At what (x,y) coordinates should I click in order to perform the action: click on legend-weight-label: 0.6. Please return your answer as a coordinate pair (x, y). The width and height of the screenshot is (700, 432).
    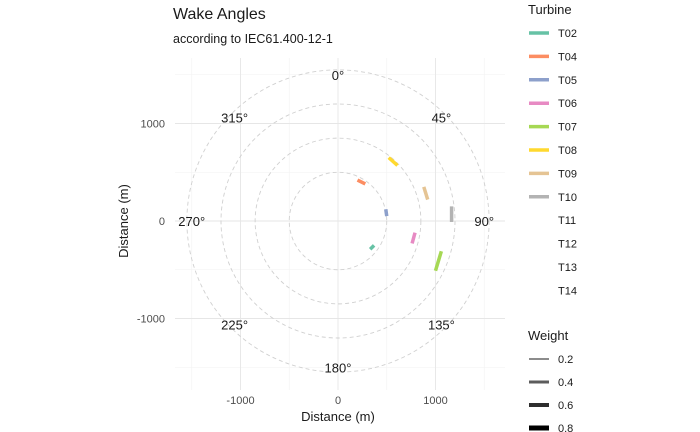
    Looking at the image, I should click on (565, 406).